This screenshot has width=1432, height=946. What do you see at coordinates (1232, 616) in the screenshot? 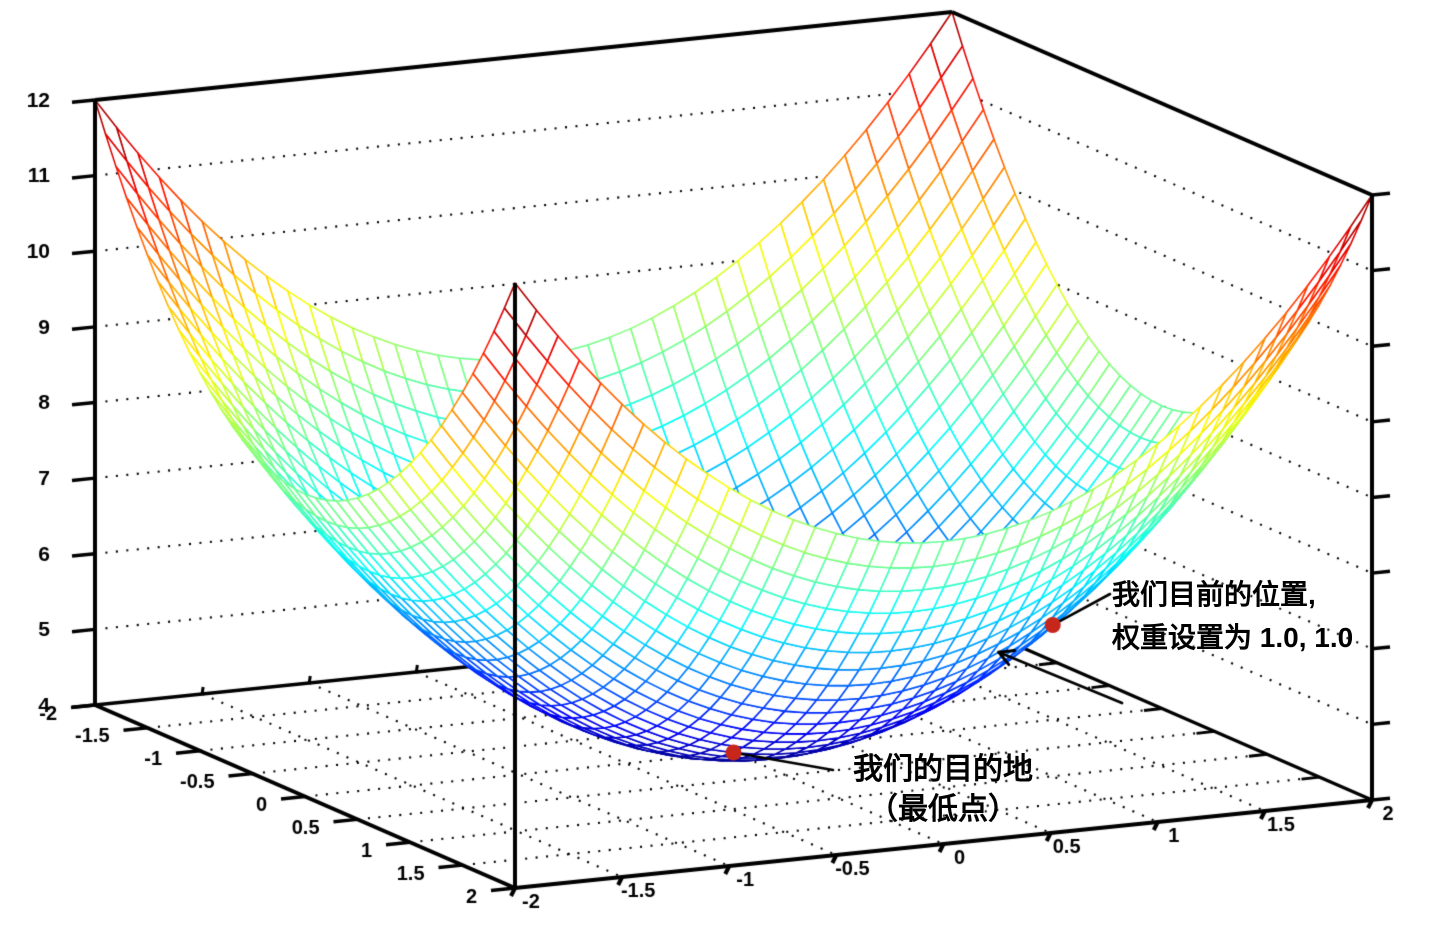
I see `annotation-current-position: 我们目前的位置, 权重设置为 1.0, 1.0` at bounding box center [1232, 616].